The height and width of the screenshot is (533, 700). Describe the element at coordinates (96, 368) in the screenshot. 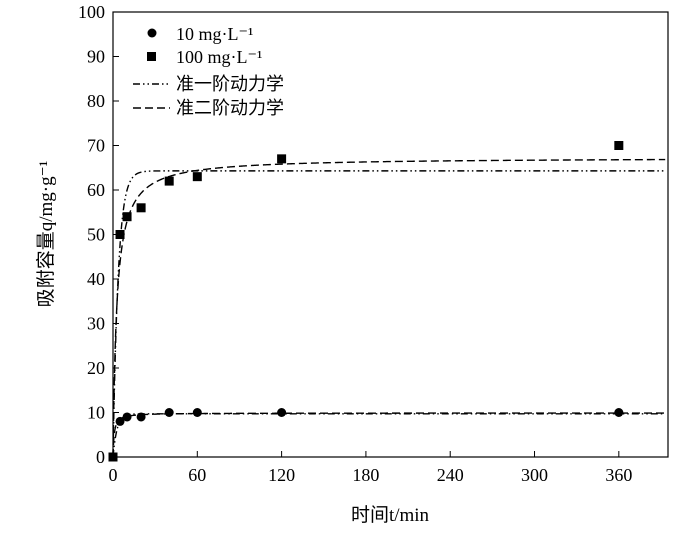

I see `y-tick-label: 20` at that location.